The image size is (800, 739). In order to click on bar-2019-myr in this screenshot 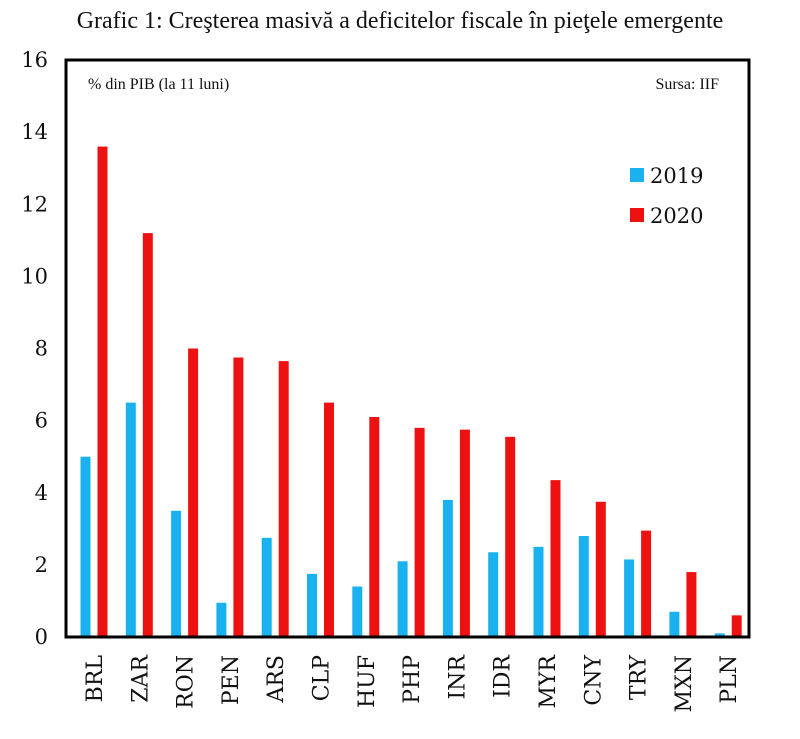, I will do `click(538, 591)`.